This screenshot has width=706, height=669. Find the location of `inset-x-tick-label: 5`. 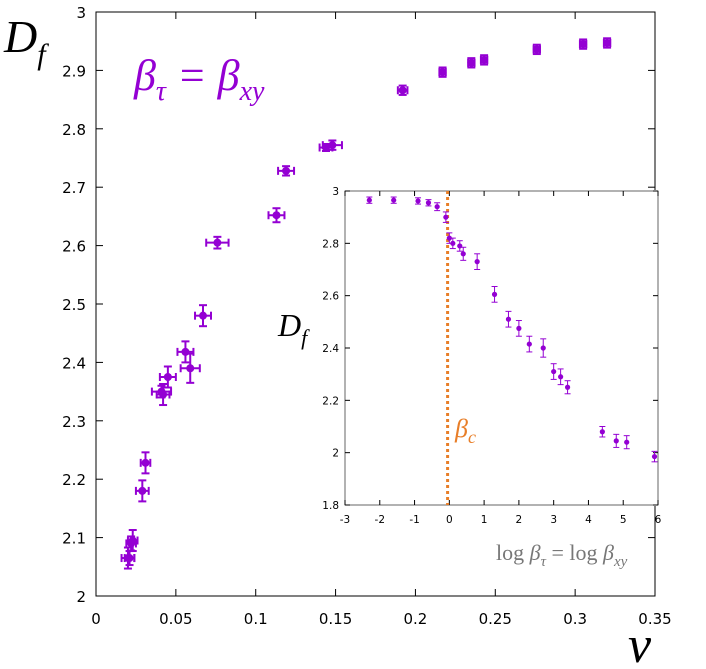

inset-x-tick-label: 5 is located at coordinates (623, 520).